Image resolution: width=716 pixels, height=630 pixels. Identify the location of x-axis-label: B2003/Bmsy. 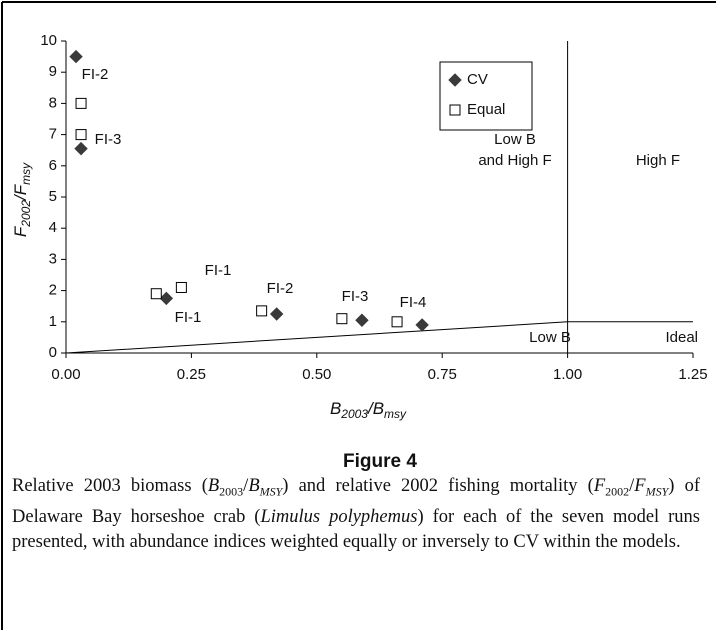
(368, 410).